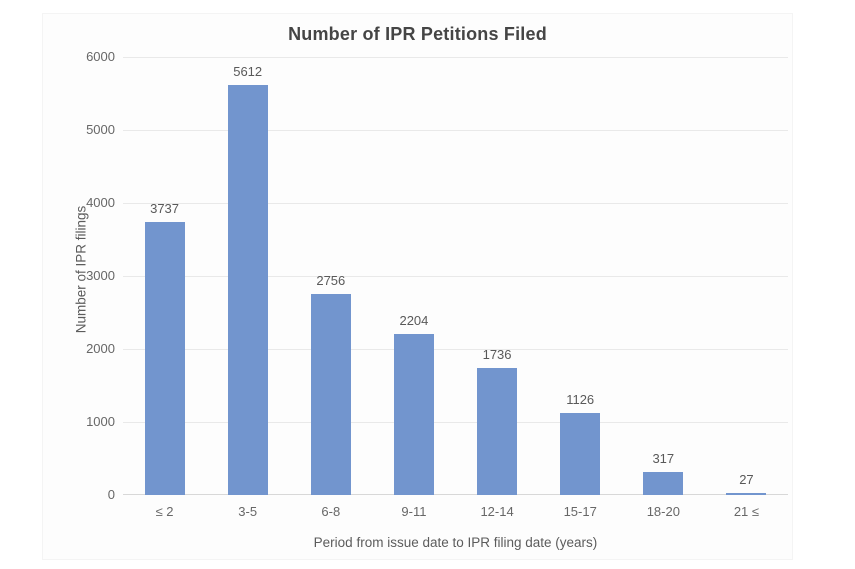 This screenshot has height=569, width=855. I want to click on y-tick-label-1000: 1000, so click(100, 421).